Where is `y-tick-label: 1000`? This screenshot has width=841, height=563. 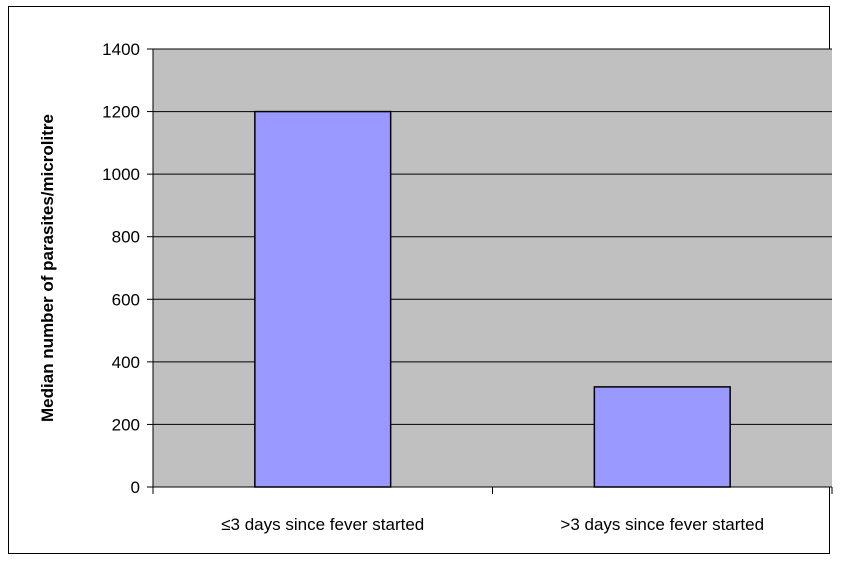
y-tick-label: 1000 is located at coordinates (121, 174).